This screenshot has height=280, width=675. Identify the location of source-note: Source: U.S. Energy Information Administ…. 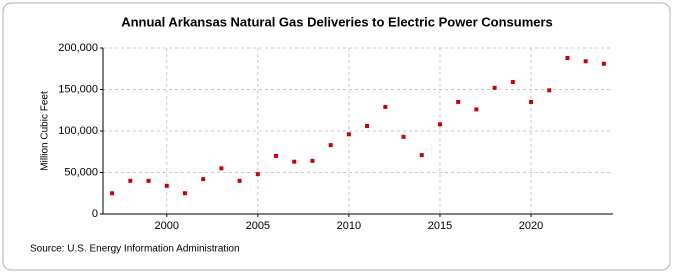
(135, 249).